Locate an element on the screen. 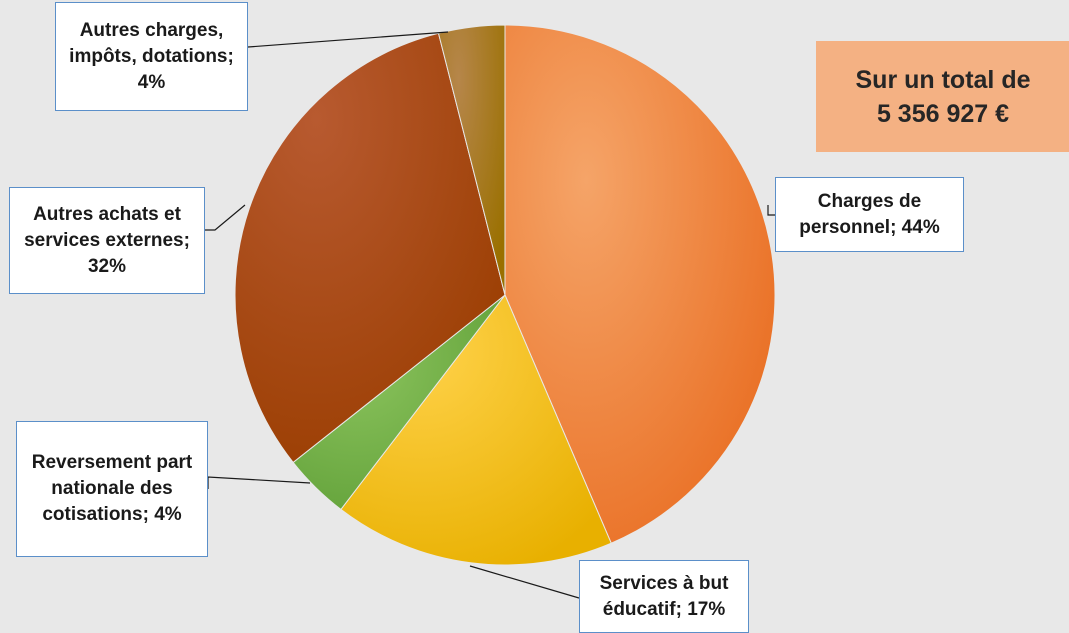  slice-label-autres-achats: Autres achats et services externes; 32% is located at coordinates (107, 240).